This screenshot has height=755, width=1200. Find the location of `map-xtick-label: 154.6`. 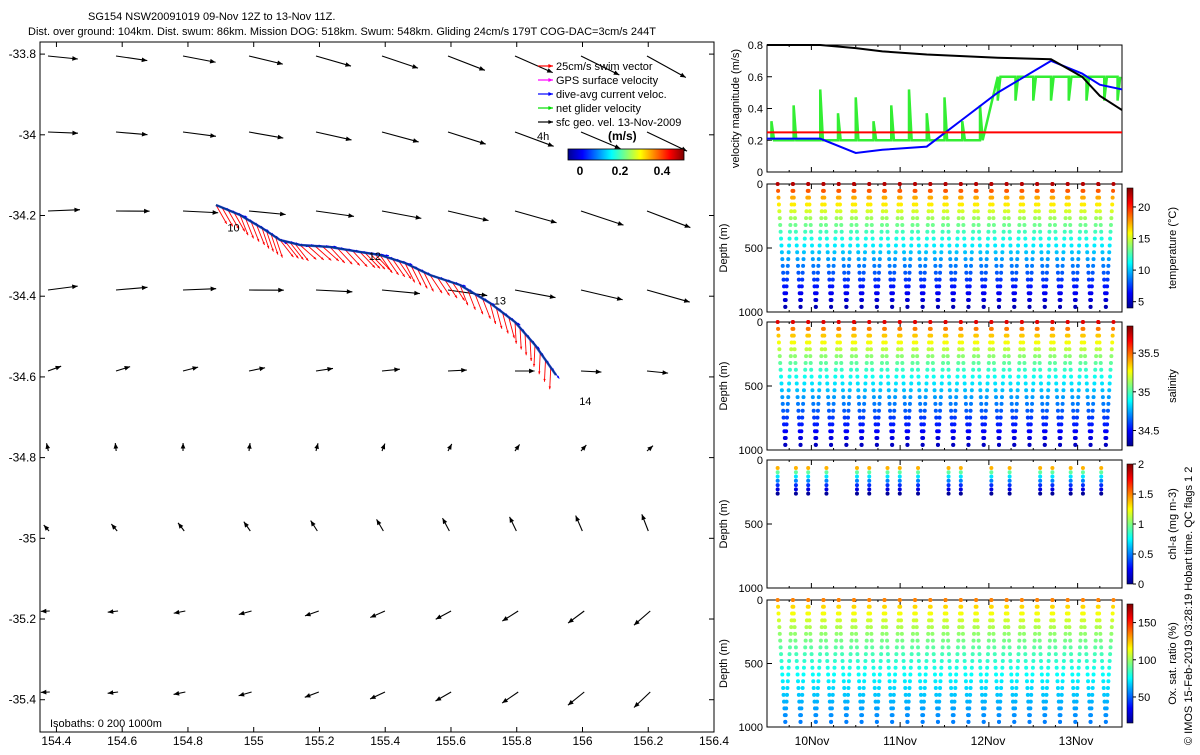

map-xtick-label: 154.6 is located at coordinates (122, 741).